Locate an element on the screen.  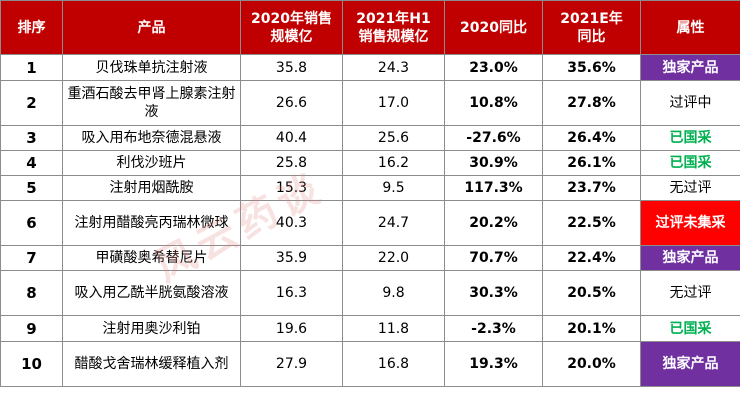
yoy-2020-cell: 23.0% is located at coordinates (493, 67).